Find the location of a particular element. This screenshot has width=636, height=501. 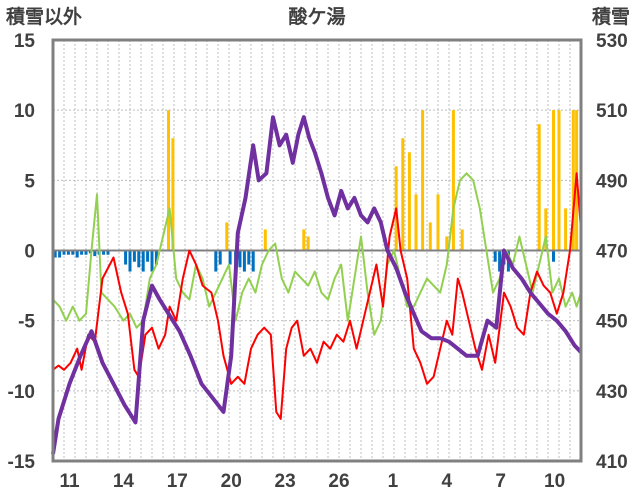

x-tick-label: 7 is located at coordinates (500, 481).